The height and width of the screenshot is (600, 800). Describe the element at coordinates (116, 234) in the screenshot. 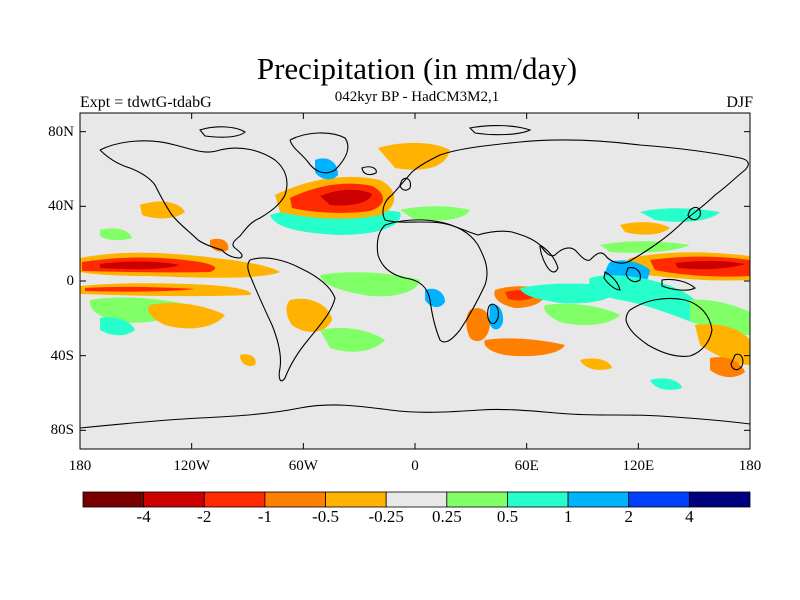

I see `anomaly-north-pacific-green` at that location.